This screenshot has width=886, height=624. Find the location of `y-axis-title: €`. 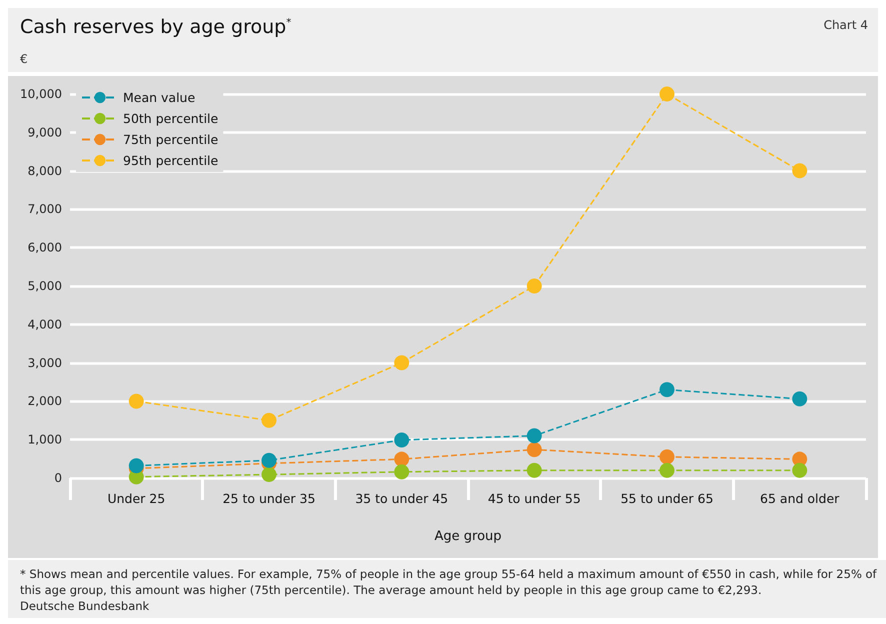

y-axis-title: € is located at coordinates (24, 59).